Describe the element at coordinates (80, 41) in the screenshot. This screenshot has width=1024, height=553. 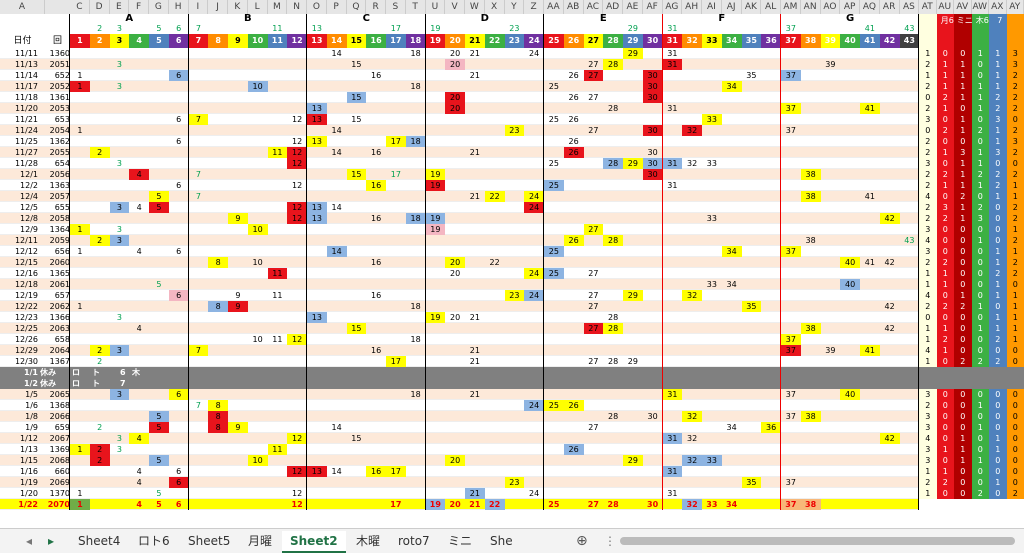
I see `number-header: 1` at that location.